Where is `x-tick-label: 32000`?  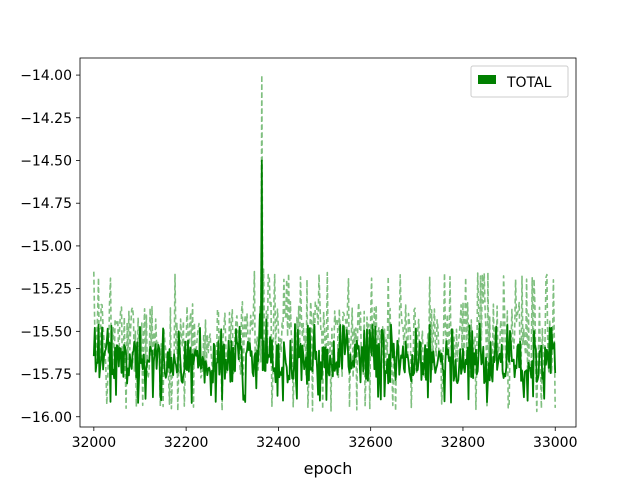
x-tick-label: 32000 is located at coordinates (94, 443).